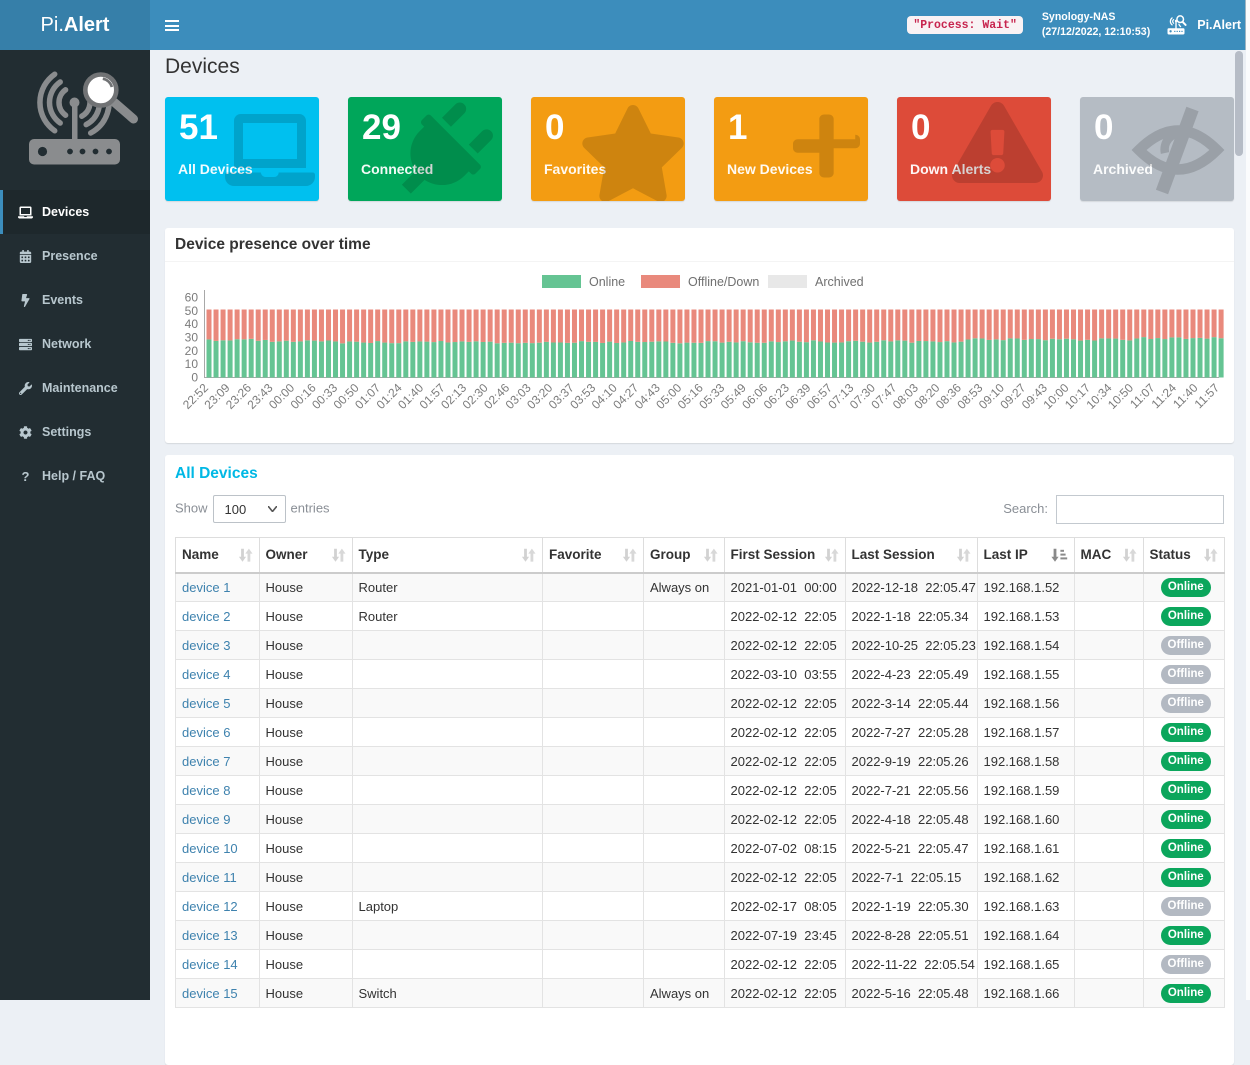 This screenshot has width=1250, height=1065. I want to click on svg-text: 10, so click(192, 364).